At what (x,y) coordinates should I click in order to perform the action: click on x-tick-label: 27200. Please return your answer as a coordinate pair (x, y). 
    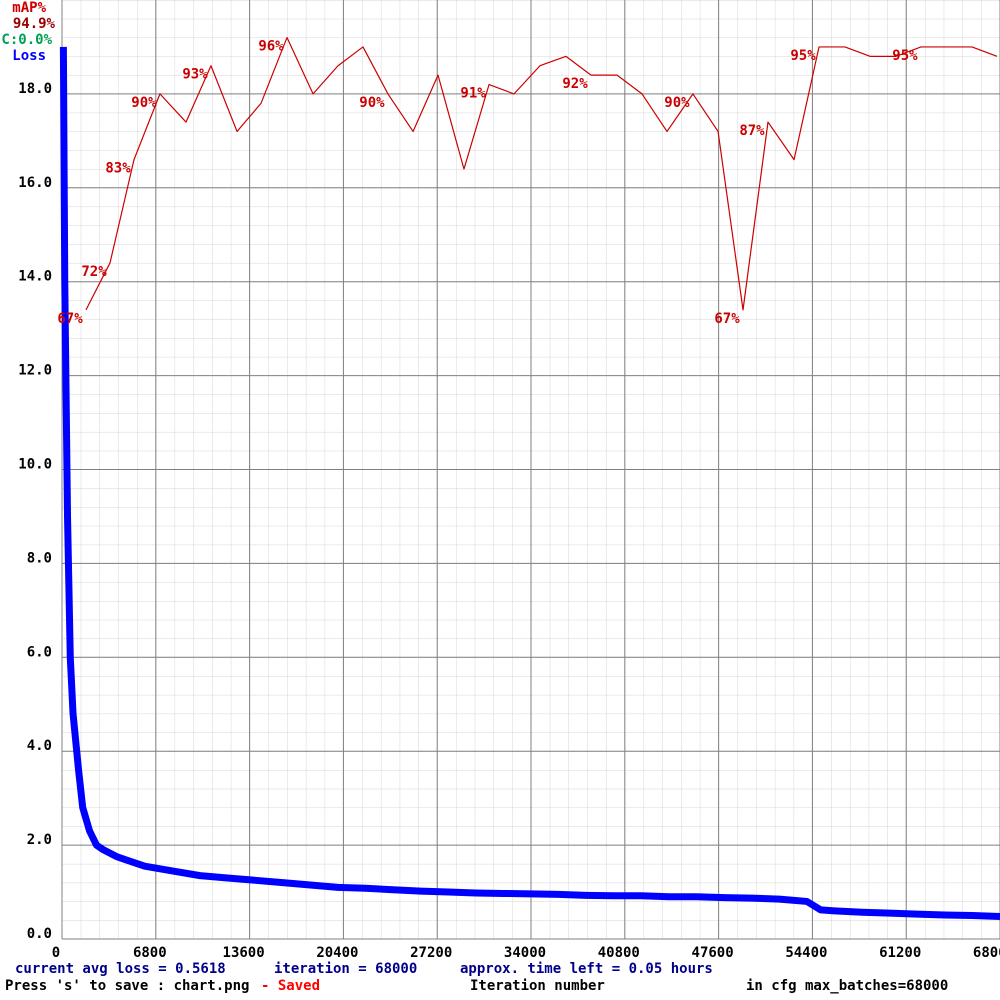
    Looking at the image, I should click on (431, 953).